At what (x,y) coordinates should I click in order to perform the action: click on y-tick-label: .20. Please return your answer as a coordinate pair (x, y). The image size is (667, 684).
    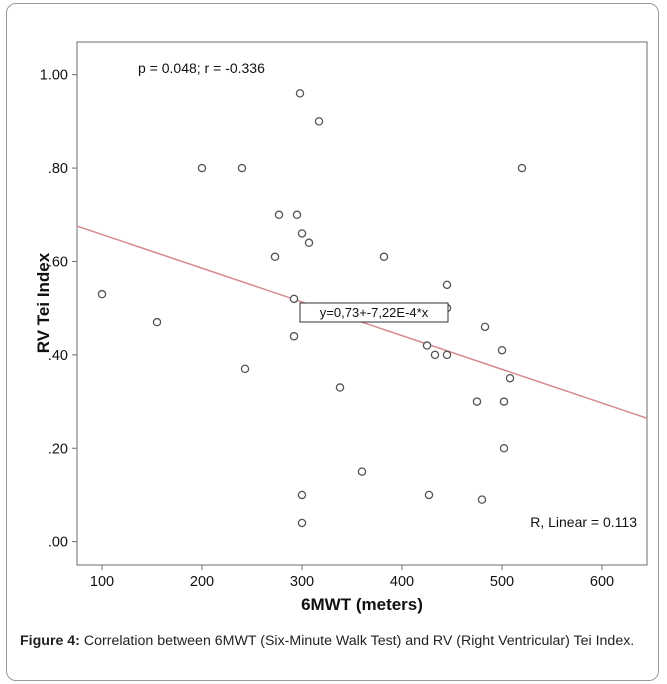
    Looking at the image, I should click on (58, 449).